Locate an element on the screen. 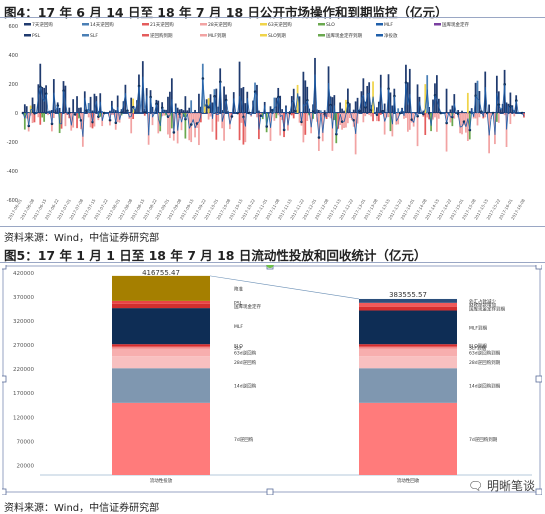  fig5-bar-right-segment-label: SLO到期 is located at coordinates (478, 345).